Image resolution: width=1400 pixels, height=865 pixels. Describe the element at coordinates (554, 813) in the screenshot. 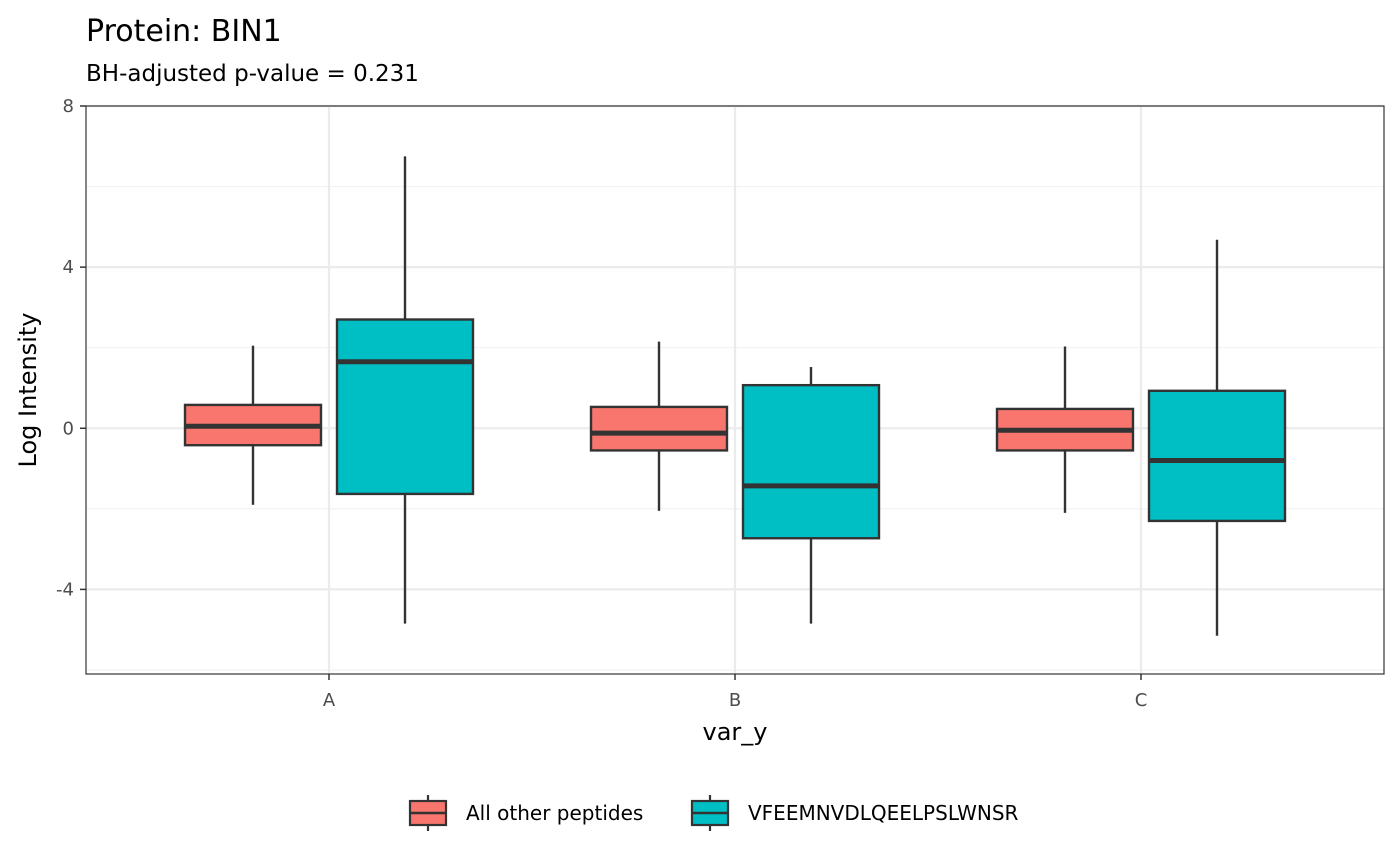

I see `legend-label: All other peptides` at that location.